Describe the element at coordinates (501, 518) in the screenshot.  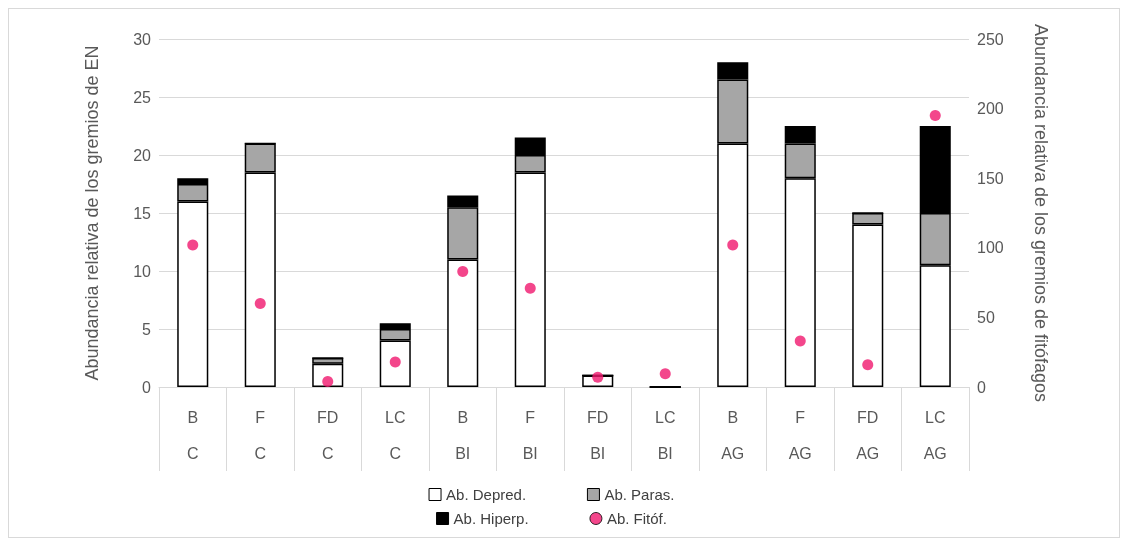
I see `legend-label: Ab. Hiperp.` at that location.